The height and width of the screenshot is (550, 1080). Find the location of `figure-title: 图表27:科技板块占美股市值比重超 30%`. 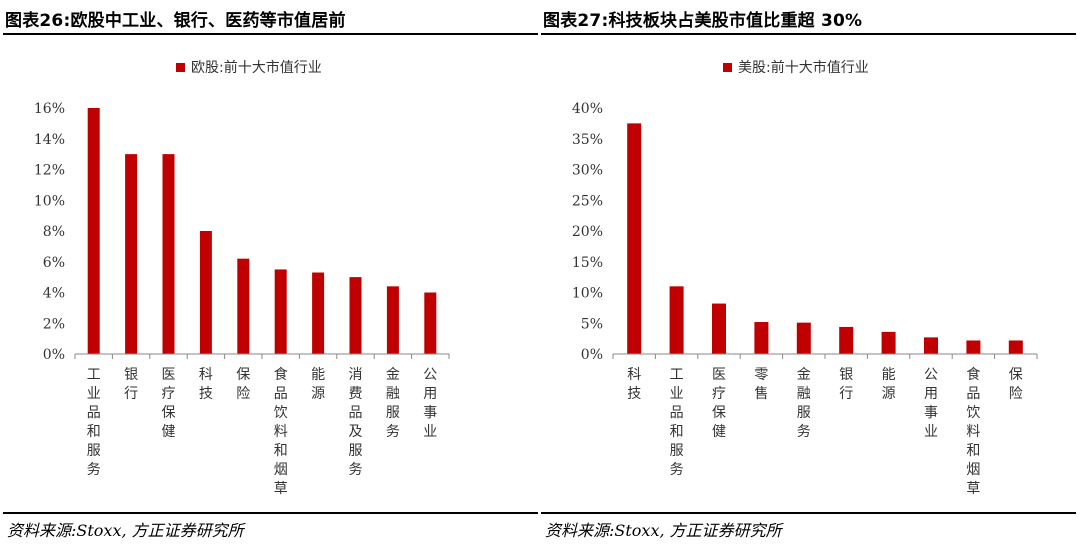

figure-title: 图表27:科技板块占美股市值比重超 30% is located at coordinates (703, 21).